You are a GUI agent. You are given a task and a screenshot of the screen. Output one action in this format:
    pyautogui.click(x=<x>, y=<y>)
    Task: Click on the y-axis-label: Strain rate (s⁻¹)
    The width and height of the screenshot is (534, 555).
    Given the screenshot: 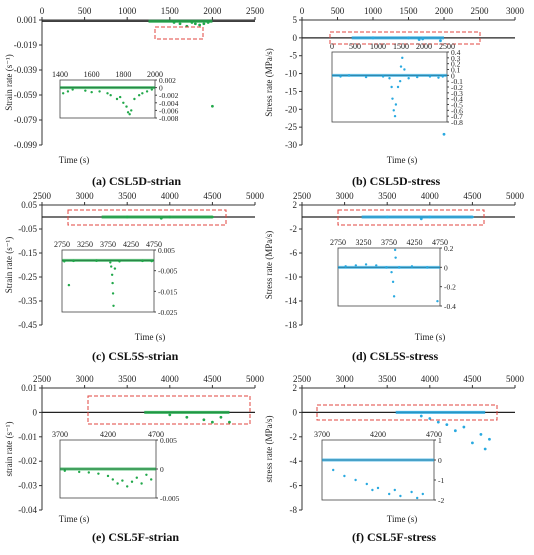 What is the action you would take?
    pyautogui.click(x=9, y=265)
    